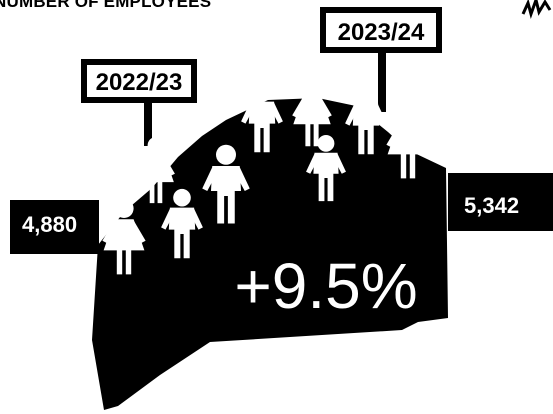  What do you see at coordinates (139, 82) in the screenshot?
I see `previous-period-label: 2022/23` at bounding box center [139, 82].